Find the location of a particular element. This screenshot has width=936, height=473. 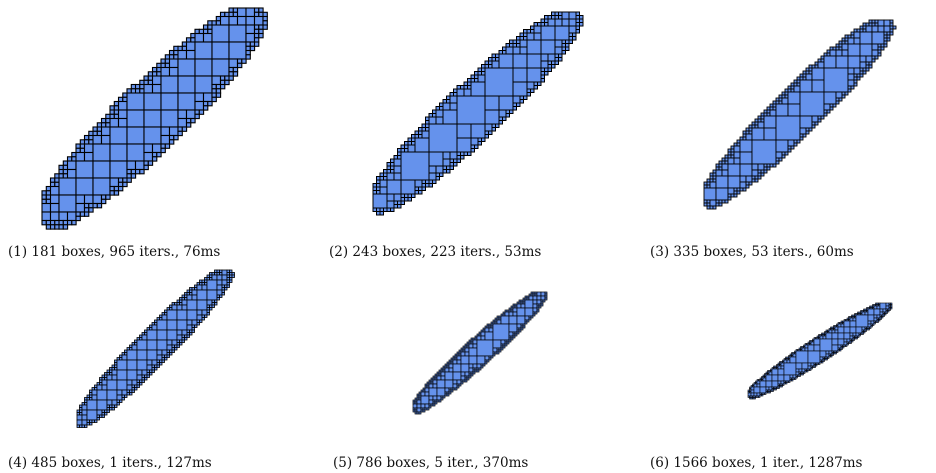

panel-3-caption: (3) 335 boxes, 53 iters., 60ms is located at coordinates (752, 252).